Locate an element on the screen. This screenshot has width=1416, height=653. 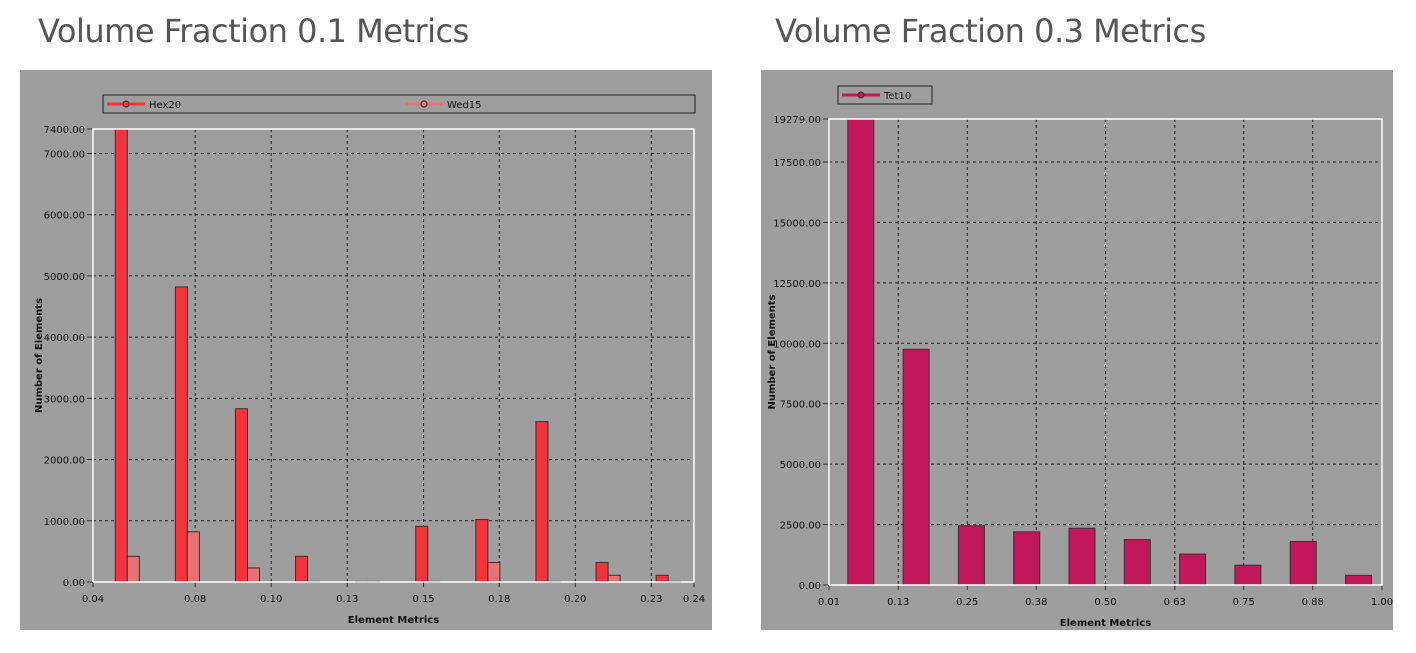
x-tick-label: 0.20 is located at coordinates (575, 599).